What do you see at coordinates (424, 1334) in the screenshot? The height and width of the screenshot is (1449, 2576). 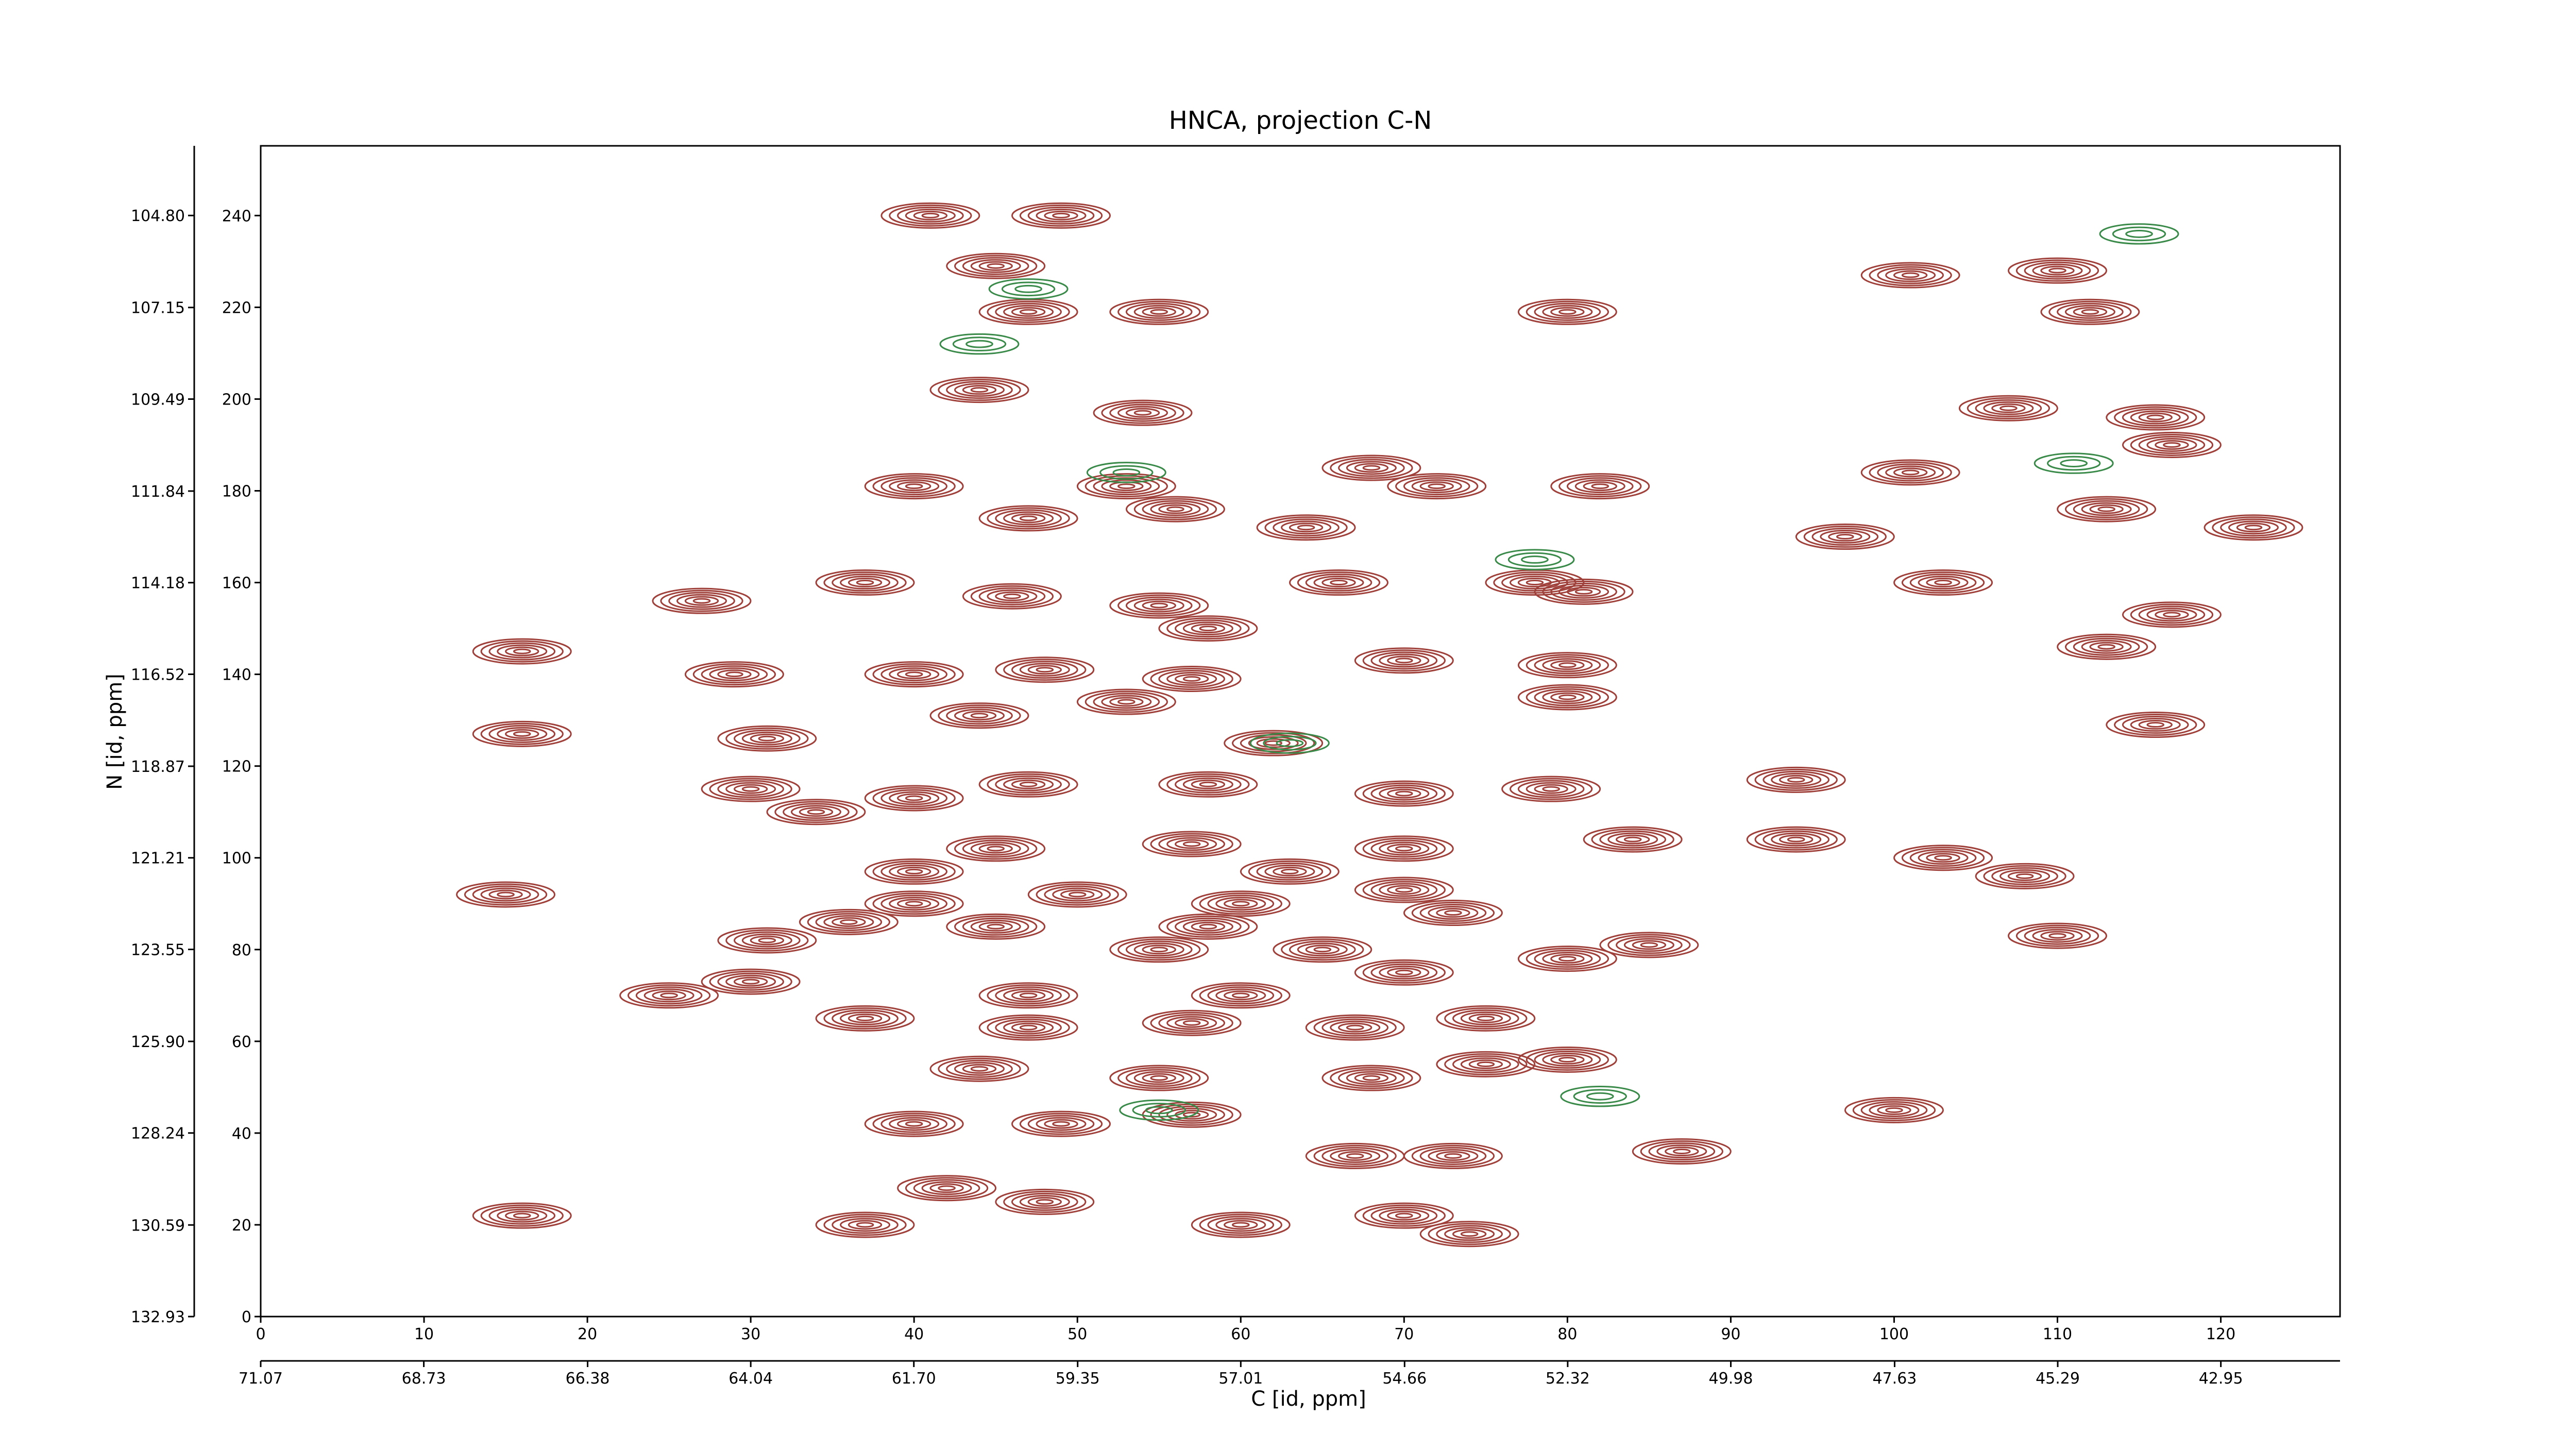 I see `x-tick-label: 10` at bounding box center [424, 1334].